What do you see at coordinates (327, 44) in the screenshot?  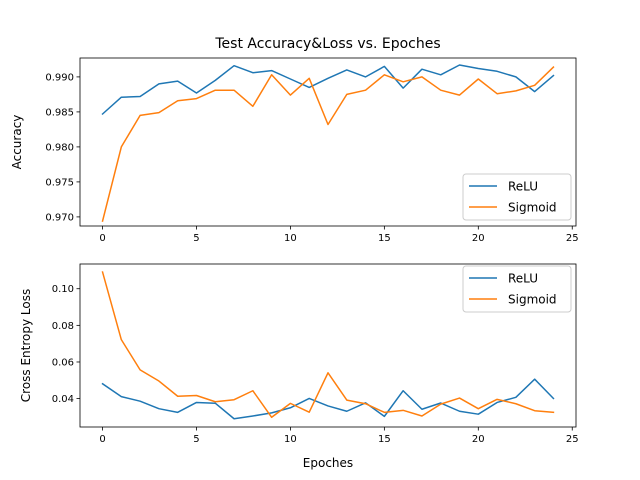 I see `chart-title: Test Accuracy&Loss vs. Epoches` at bounding box center [327, 44].